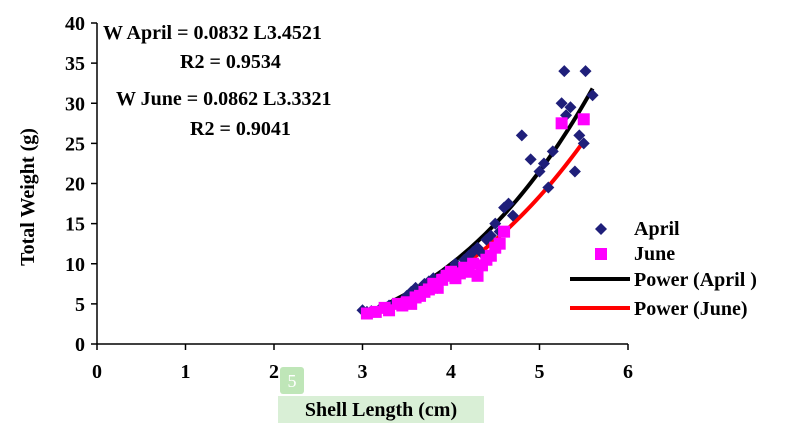 The image size is (797, 425). I want to click on xlabel-highlight, so click(381, 409).